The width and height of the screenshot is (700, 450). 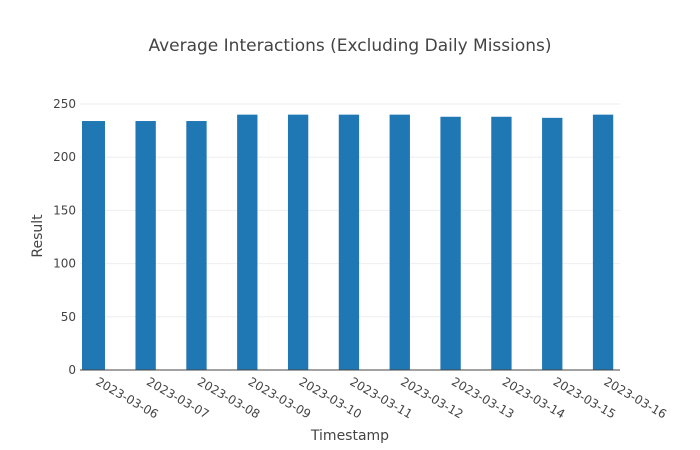 I want to click on y-tick-label: 100, so click(x=64, y=264).